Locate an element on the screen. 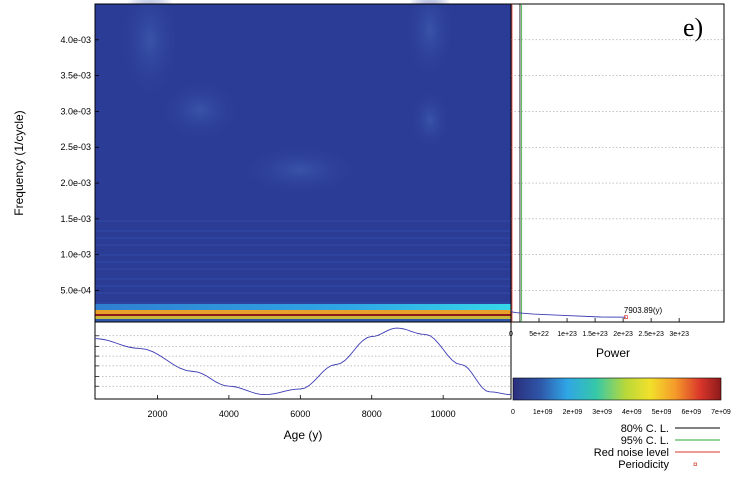 This screenshot has width=750, height=481. power-x-tick-label: 2e+23 is located at coordinates (623, 334).